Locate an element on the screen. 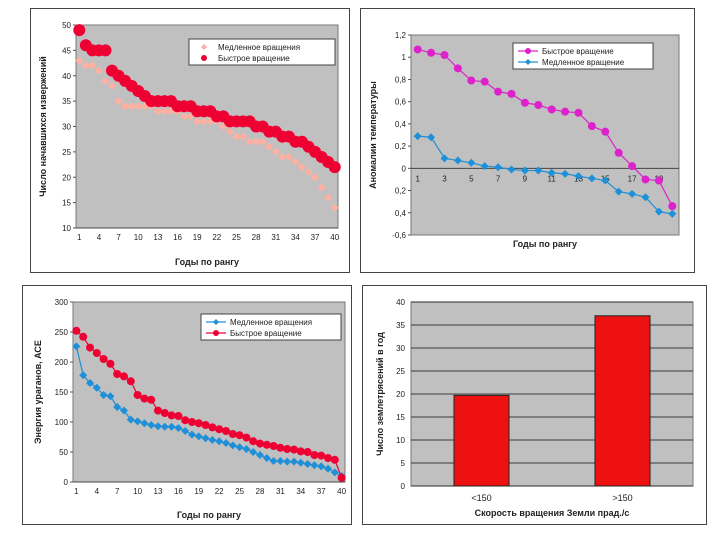 This screenshot has height=540, width=720. legend-box is located at coordinates (262, 52).